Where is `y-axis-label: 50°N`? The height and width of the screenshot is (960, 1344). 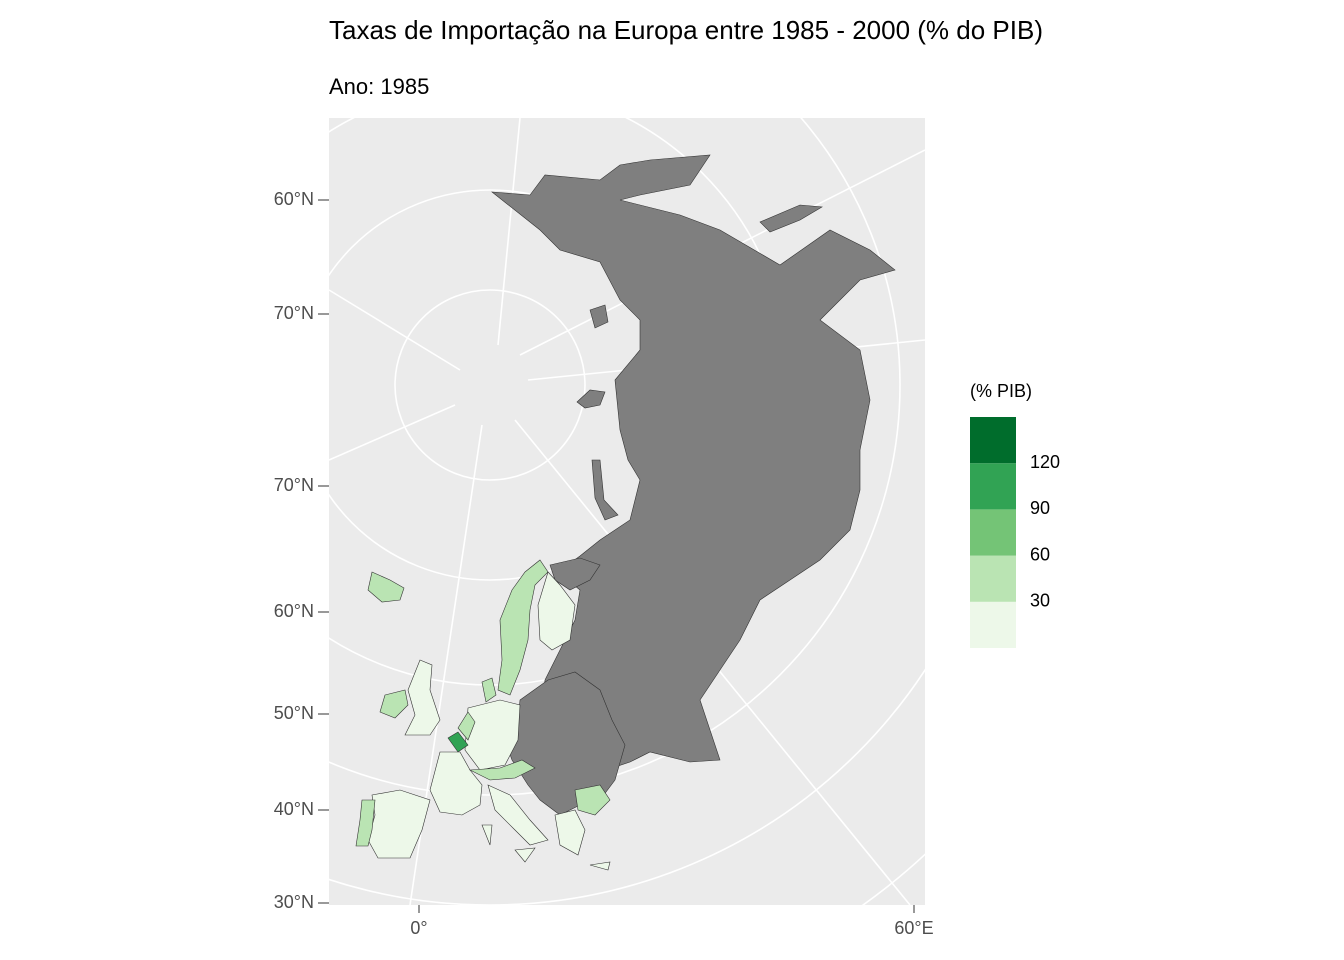
y-axis-label: 50°N is located at coordinates (294, 713).